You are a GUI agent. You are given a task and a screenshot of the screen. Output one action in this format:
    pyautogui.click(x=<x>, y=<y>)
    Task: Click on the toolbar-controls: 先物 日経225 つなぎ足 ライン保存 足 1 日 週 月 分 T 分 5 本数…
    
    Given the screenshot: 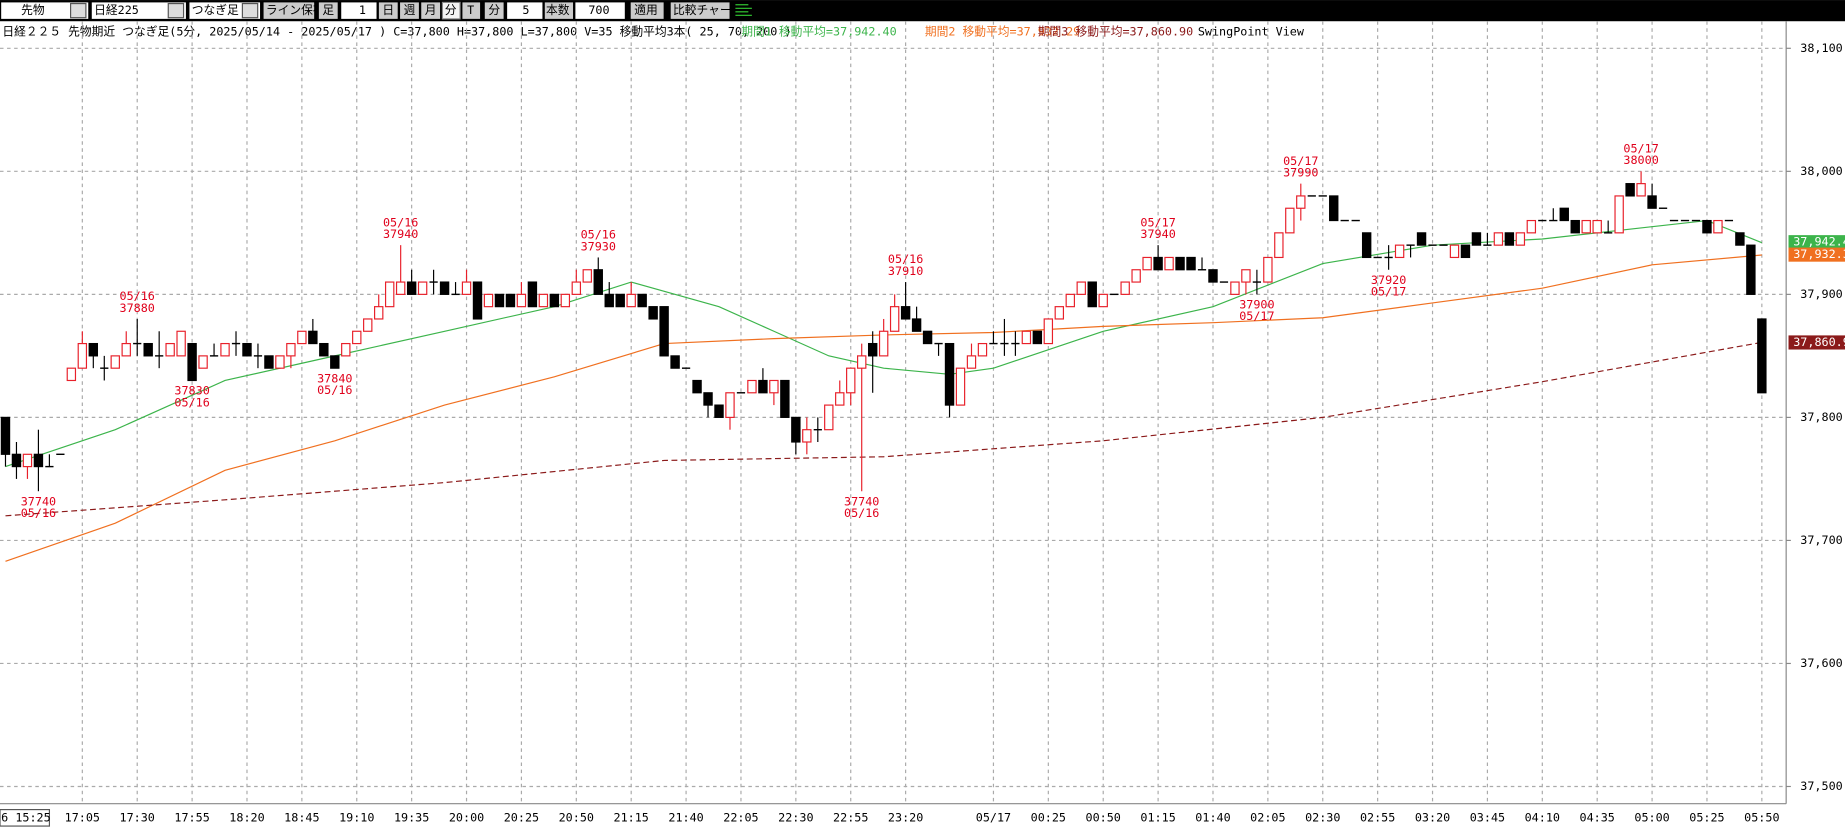 What is the action you would take?
    pyautogui.click(x=376, y=10)
    